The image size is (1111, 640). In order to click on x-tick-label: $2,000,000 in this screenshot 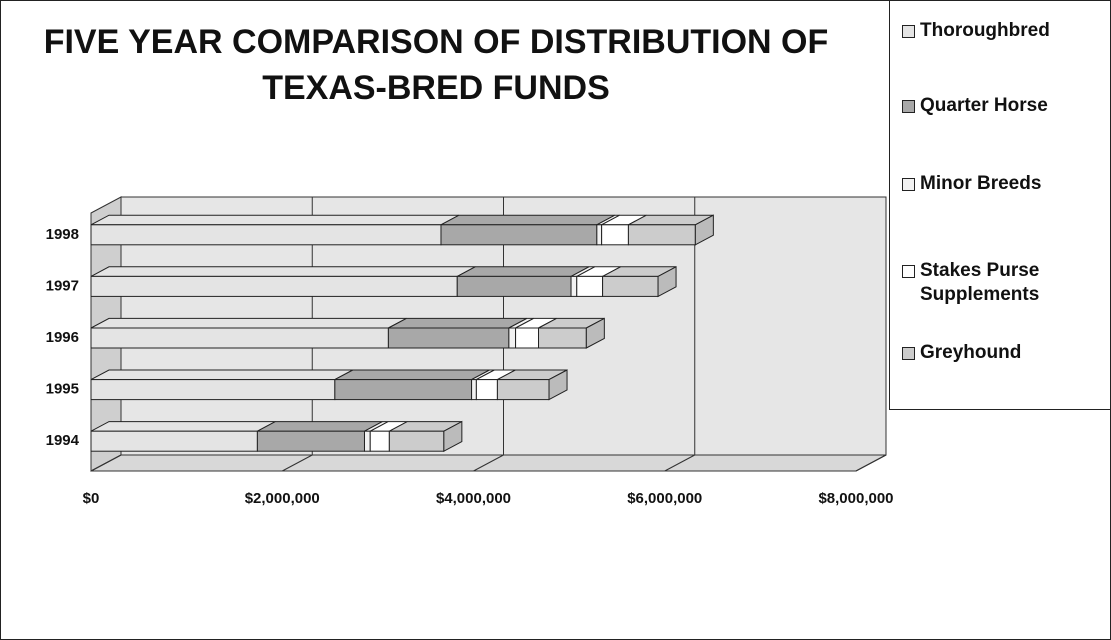, I will do `click(282, 498)`.